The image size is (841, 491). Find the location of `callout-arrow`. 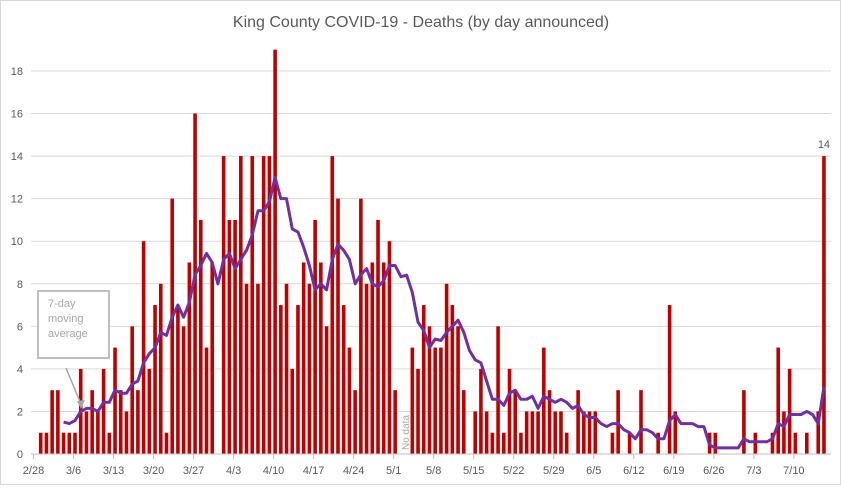

callout-arrow is located at coordinates (73, 386).